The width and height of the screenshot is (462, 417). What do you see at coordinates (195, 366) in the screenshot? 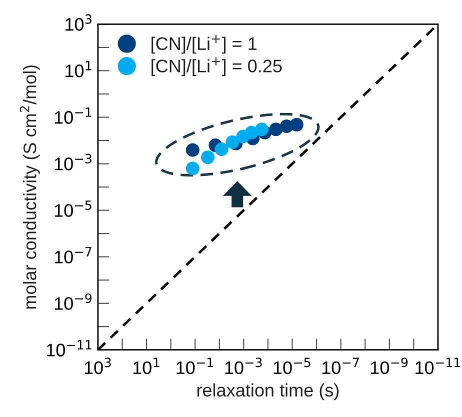
I see `x-tick-label: 10$^{−1}$` at bounding box center [195, 366].